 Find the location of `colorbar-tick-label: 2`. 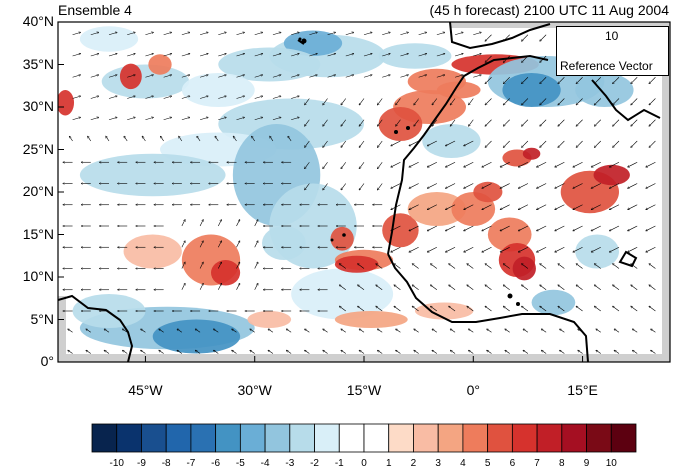

colorbar-tick-label: 2 is located at coordinates (413, 463).